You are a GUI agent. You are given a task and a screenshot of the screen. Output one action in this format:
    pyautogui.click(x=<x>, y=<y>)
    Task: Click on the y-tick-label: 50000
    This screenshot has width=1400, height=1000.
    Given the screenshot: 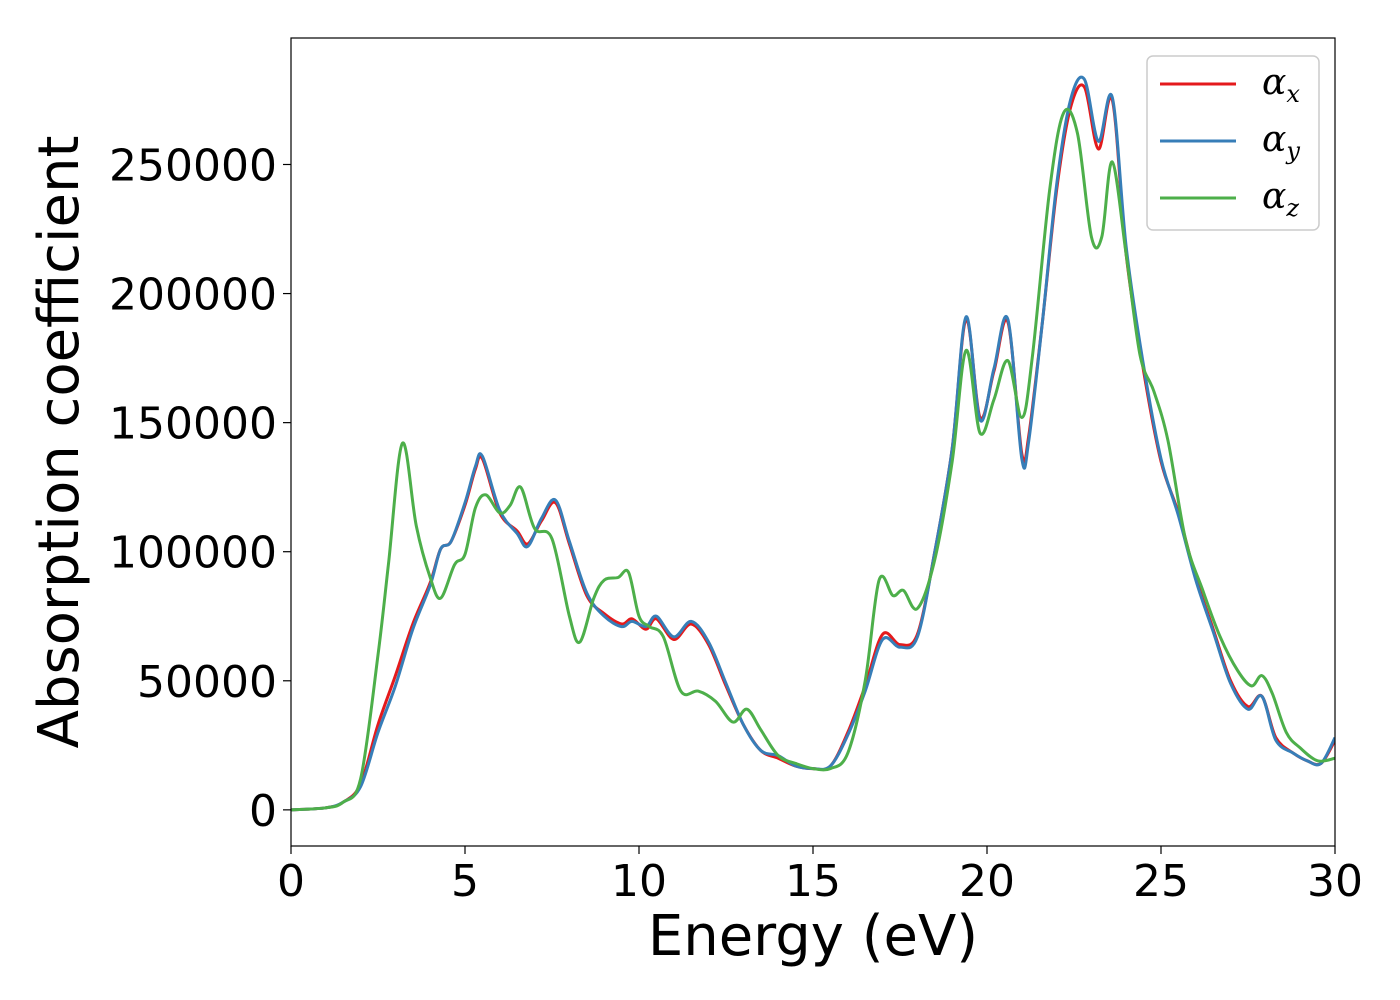 What is the action you would take?
    pyautogui.click(x=207, y=682)
    